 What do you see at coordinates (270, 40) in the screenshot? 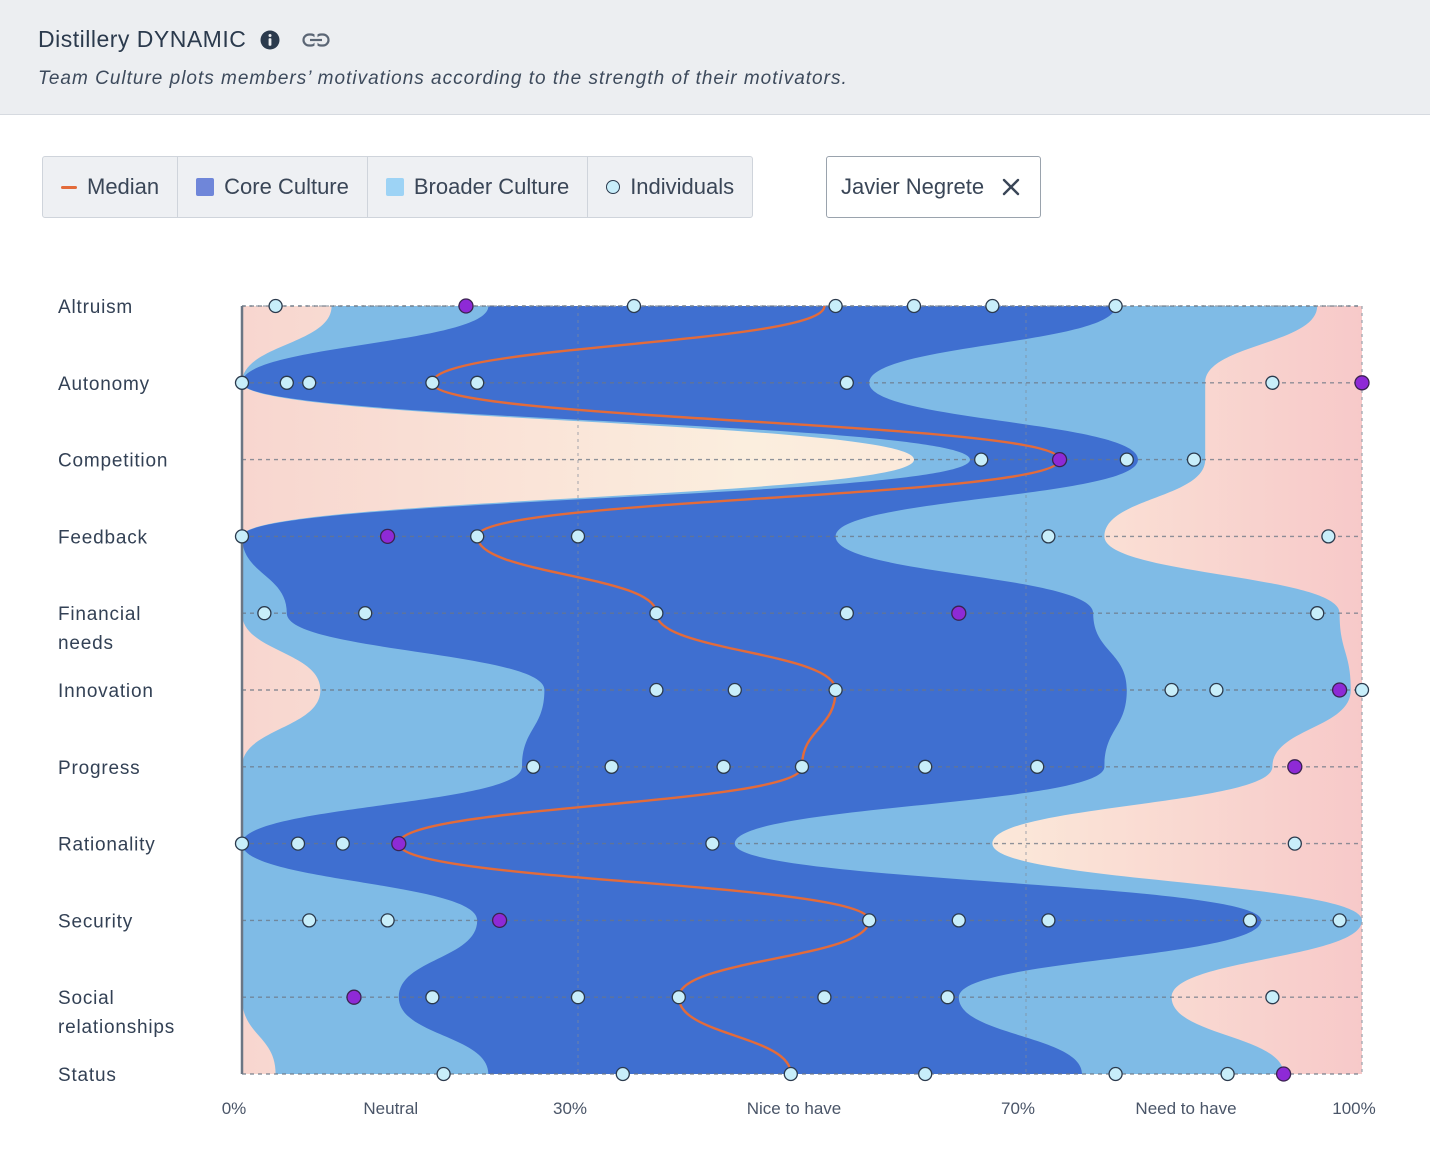
I see `info-icon` at bounding box center [270, 40].